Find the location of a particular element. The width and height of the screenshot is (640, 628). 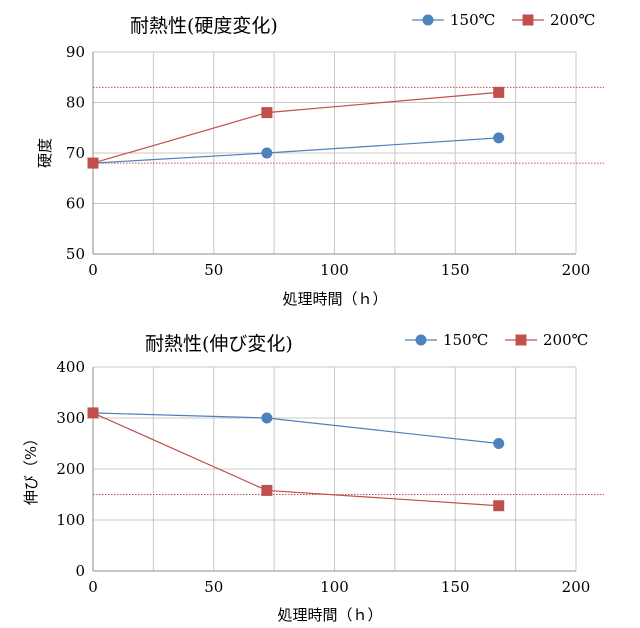

y-tick-label: 200 is located at coordinates (70, 469).